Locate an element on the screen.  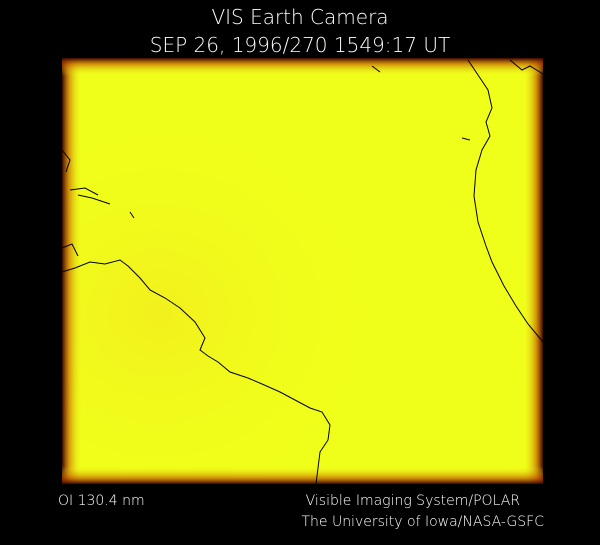
wavelength-label: OI 130.4 nm is located at coordinates (101, 501).